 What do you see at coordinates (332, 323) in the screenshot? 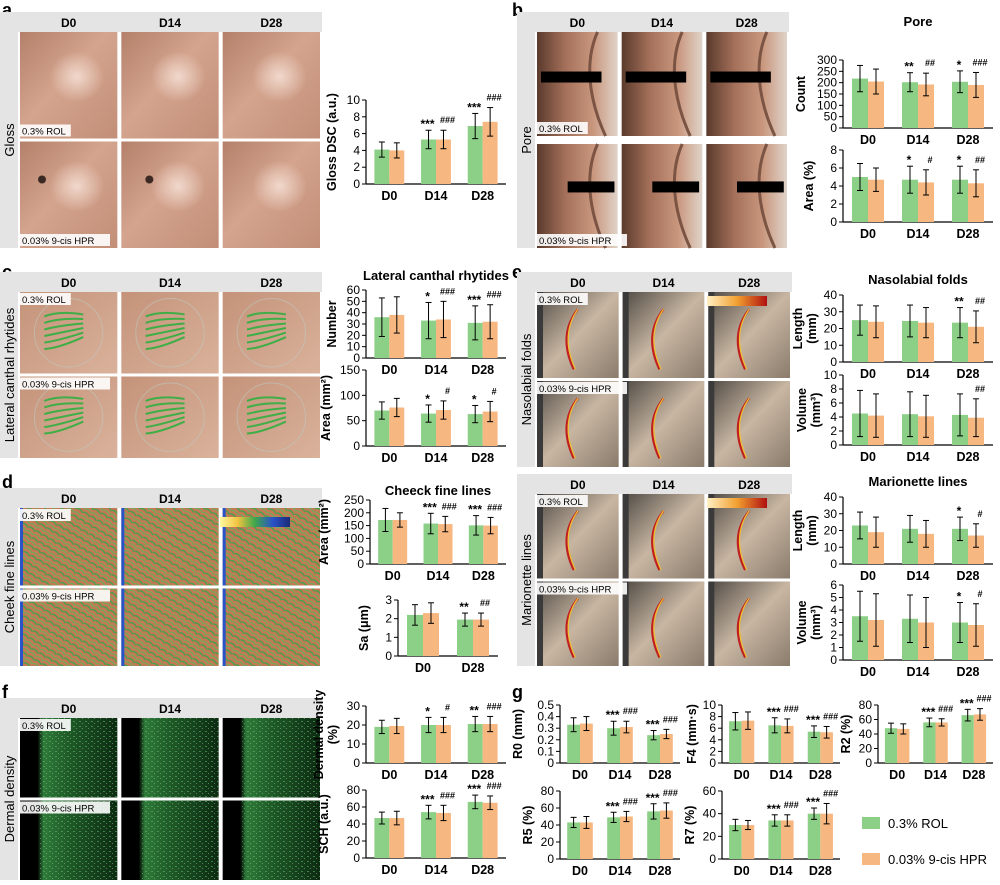
I see `y-axis-label: Number` at bounding box center [332, 323].